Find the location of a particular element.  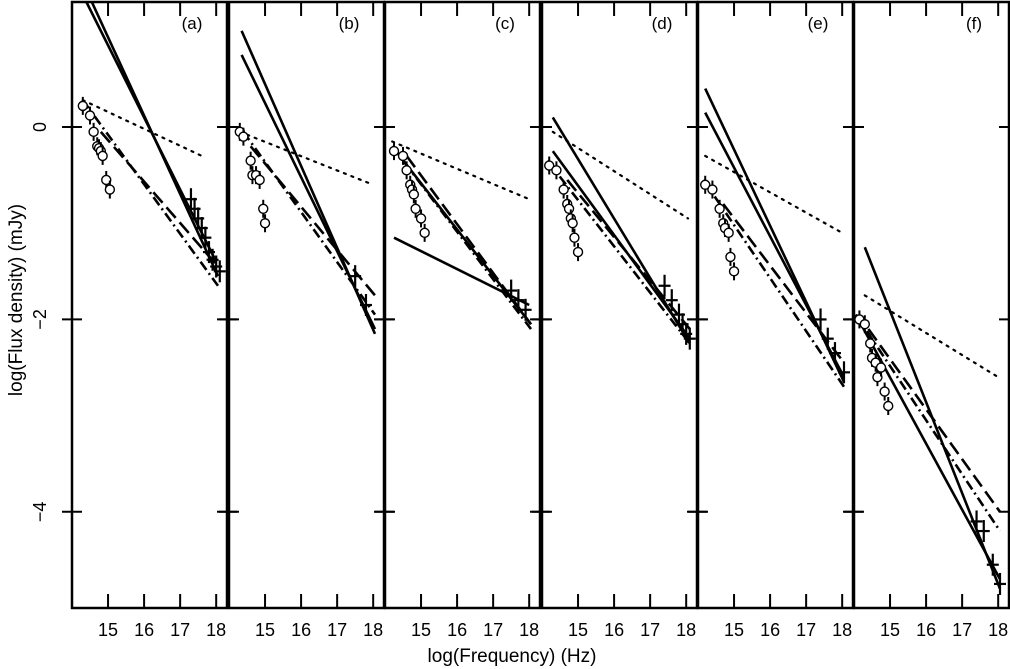

y-axis-label: log(Flux density) (mJy) is located at coordinates (16, 300).